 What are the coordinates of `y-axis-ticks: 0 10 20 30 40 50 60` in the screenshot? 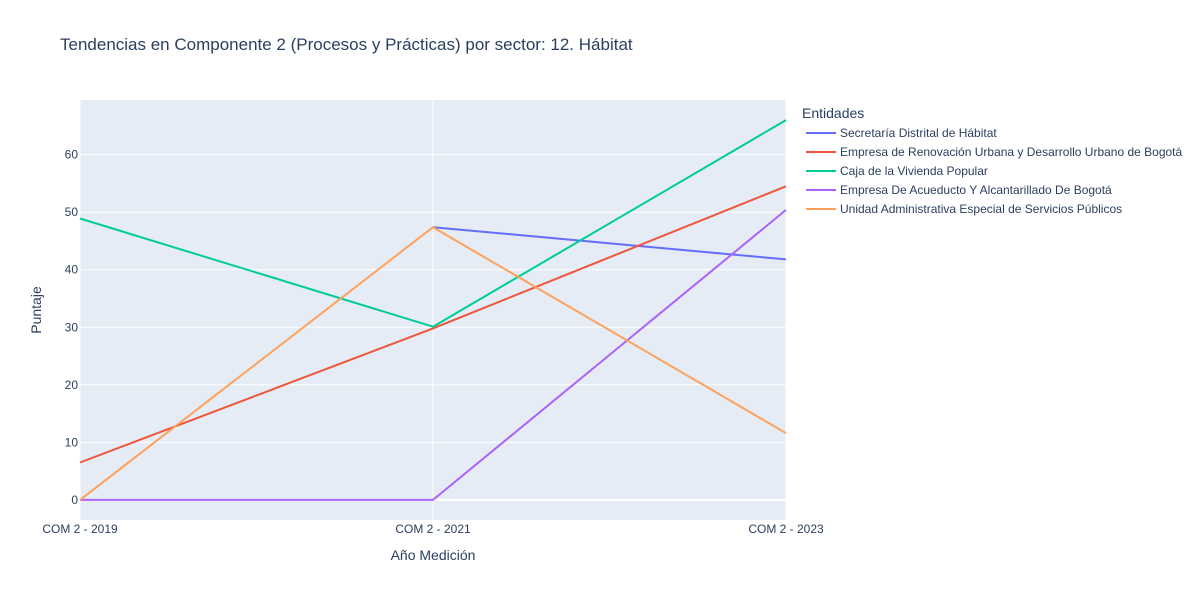 It's located at (72, 327).